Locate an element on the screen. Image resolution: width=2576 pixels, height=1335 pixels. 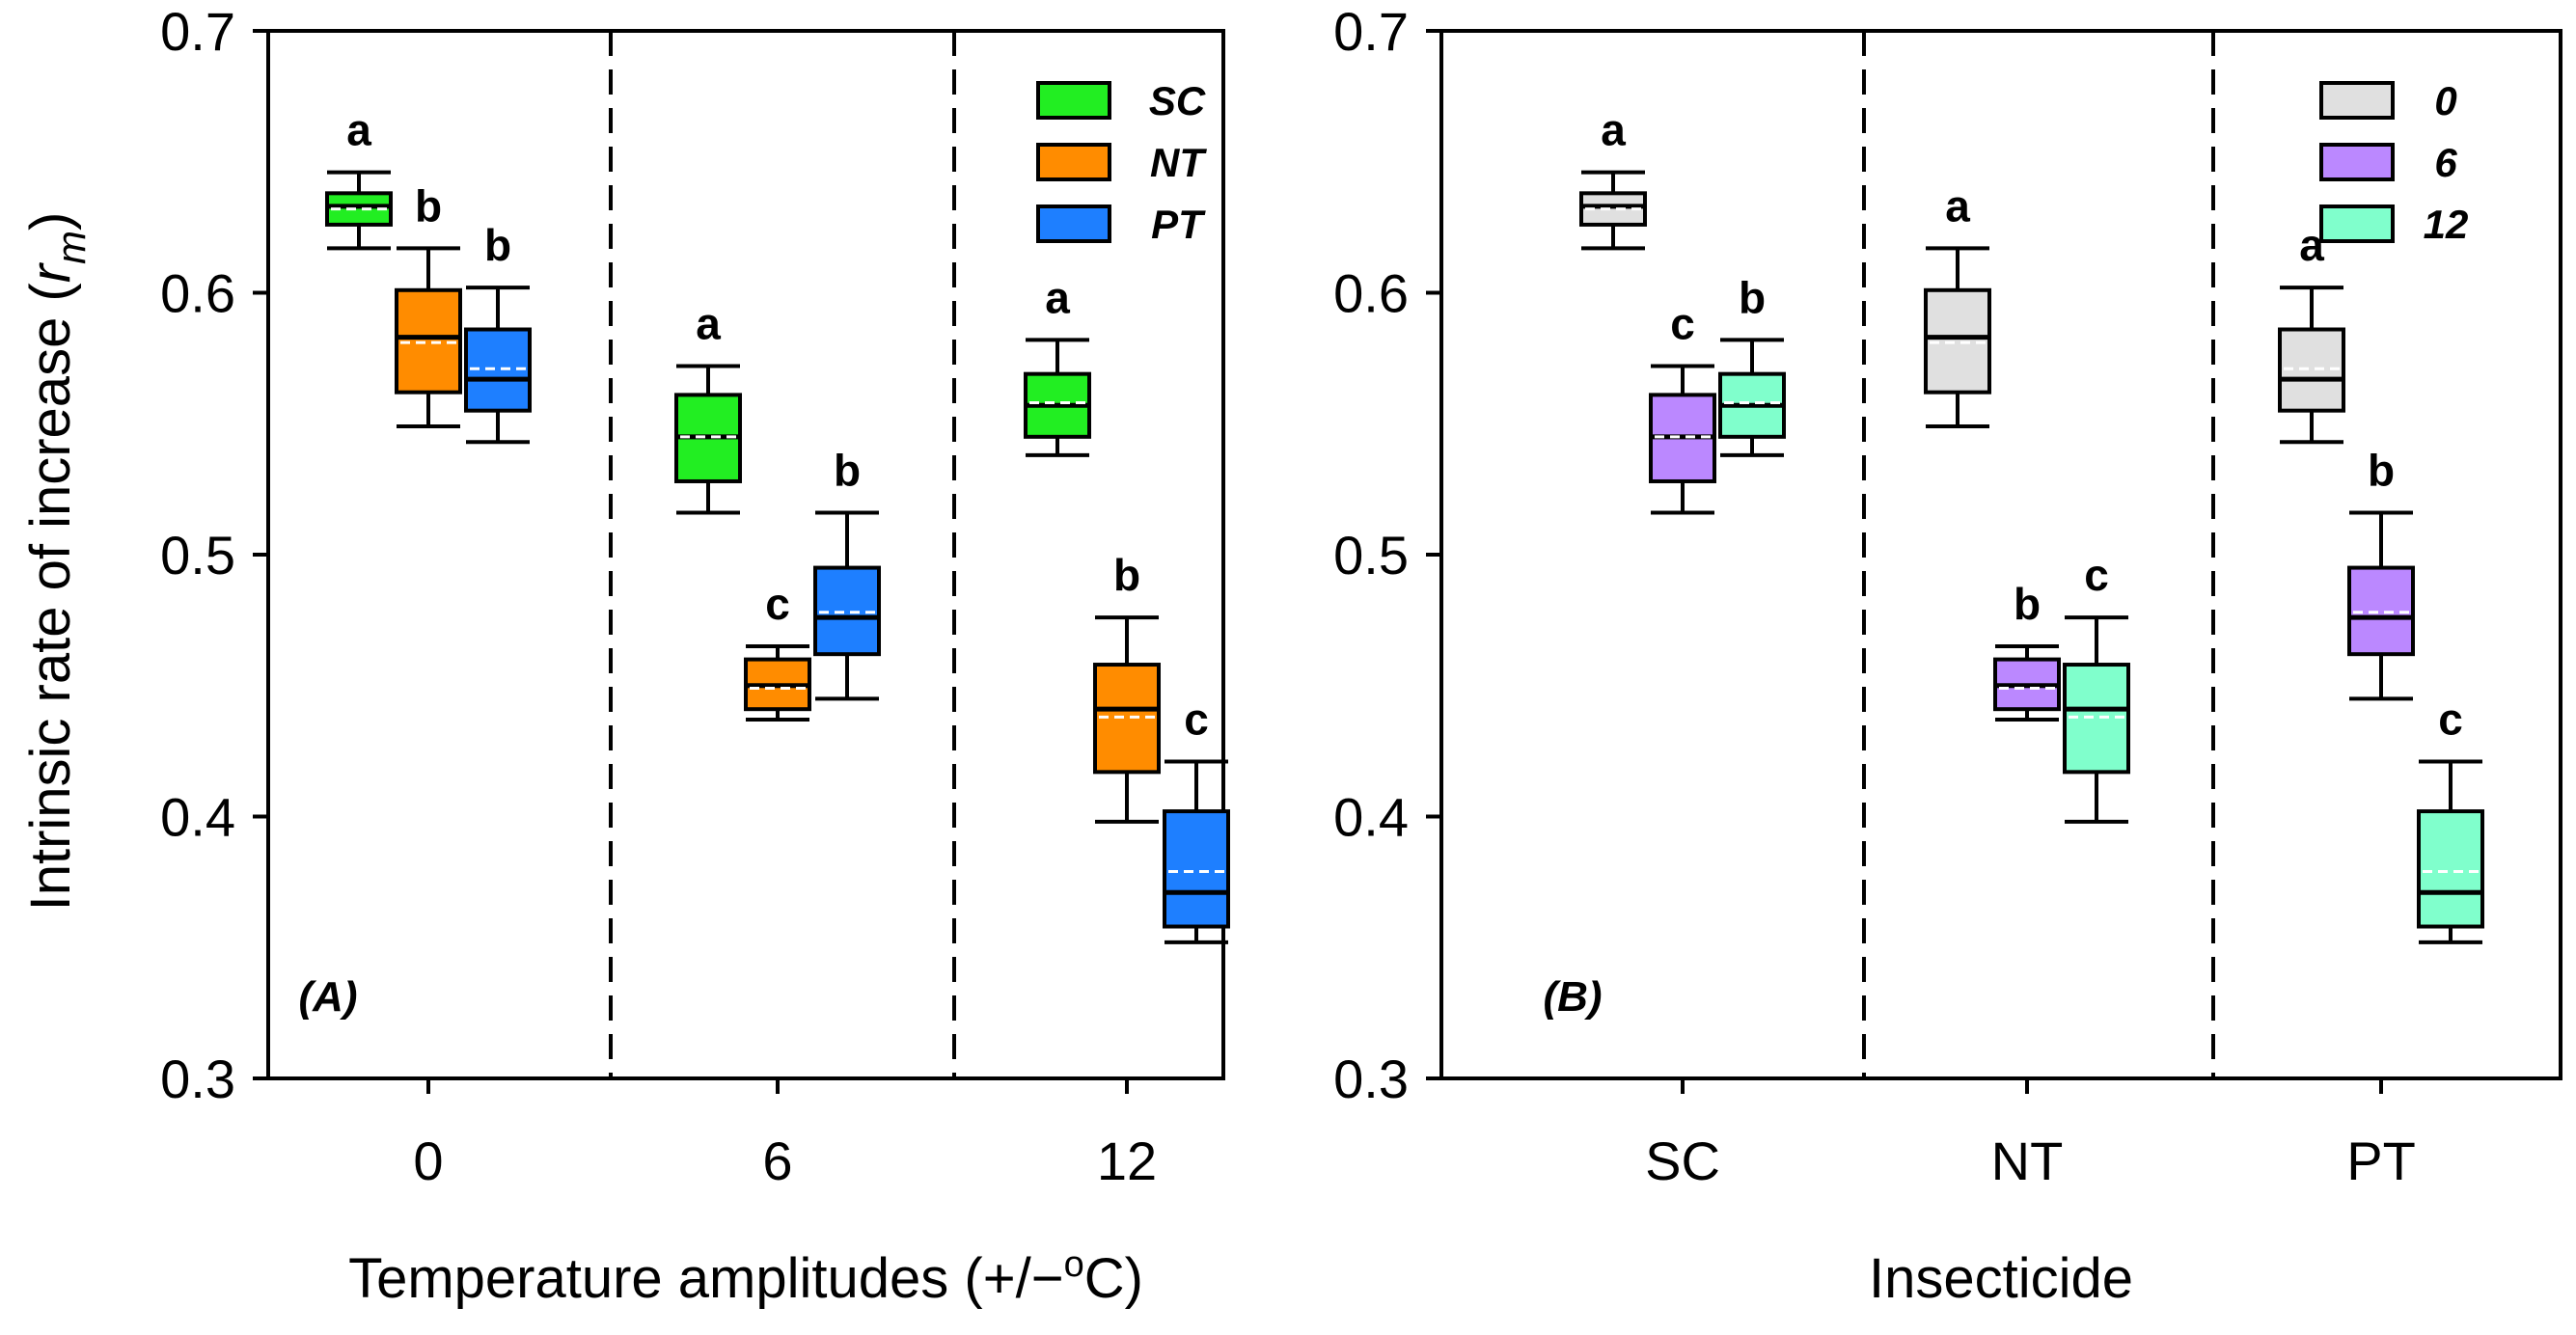
x-axis-title-main: Insecticide is located at coordinates (2001, 1278).